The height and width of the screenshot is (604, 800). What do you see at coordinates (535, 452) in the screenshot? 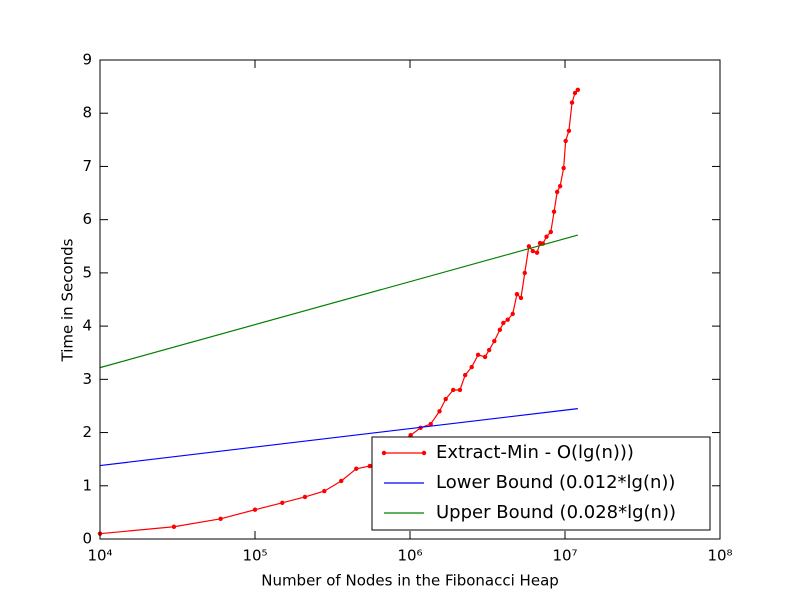
I see `legend-label: Extract-Min - O(lg(n)))` at bounding box center [535, 452].